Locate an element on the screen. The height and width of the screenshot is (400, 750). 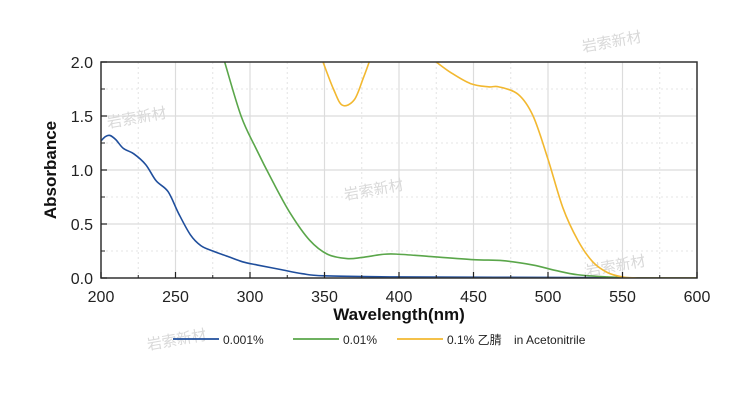
legend-suffix: in Acetonitrile is located at coordinates (550, 340).